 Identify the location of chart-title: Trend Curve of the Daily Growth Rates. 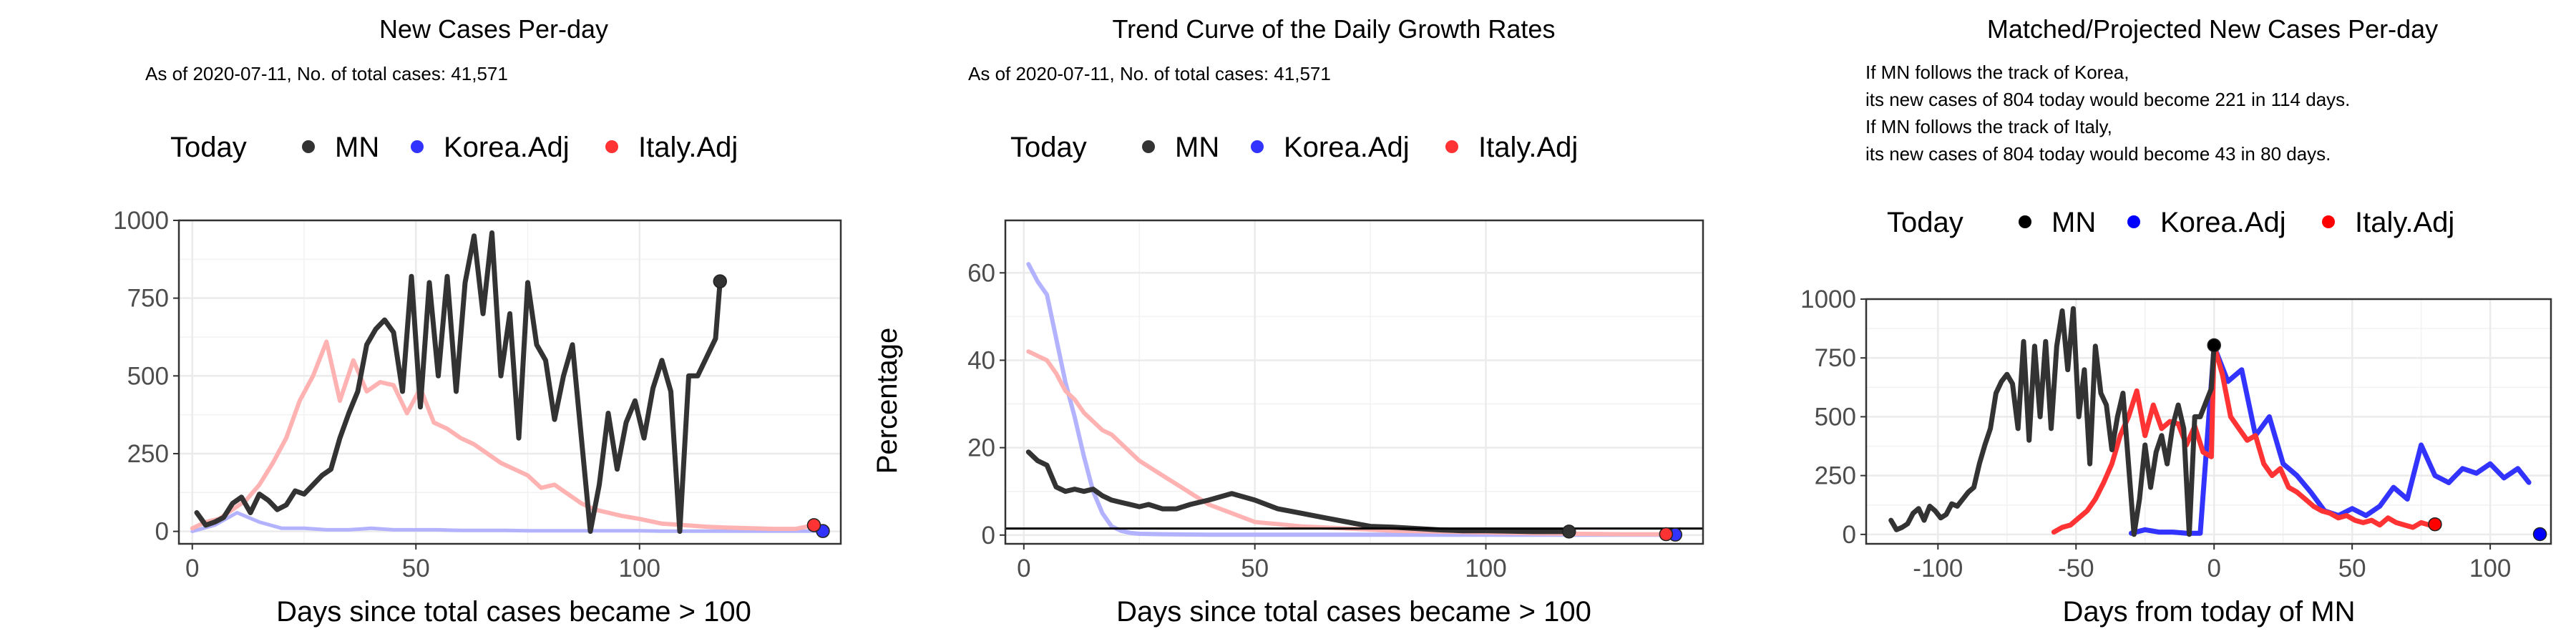
(1334, 29).